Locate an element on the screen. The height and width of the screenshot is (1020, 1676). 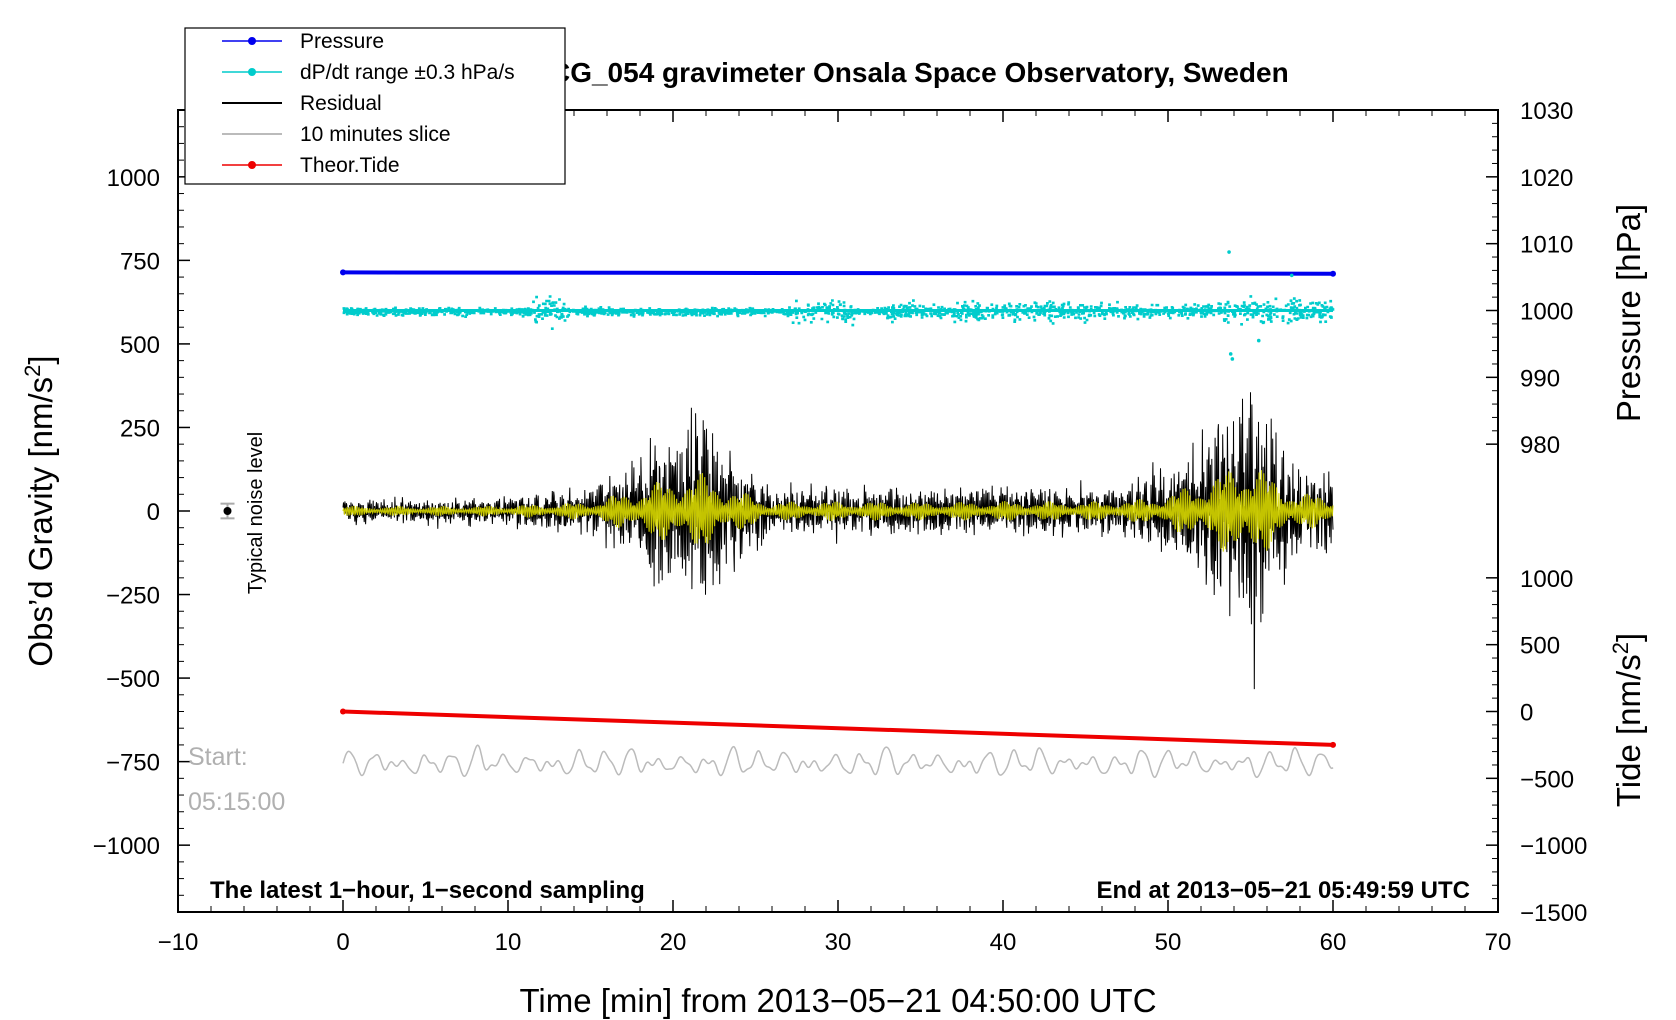
tide-tick-label: −1000 is located at coordinates (1553, 846).